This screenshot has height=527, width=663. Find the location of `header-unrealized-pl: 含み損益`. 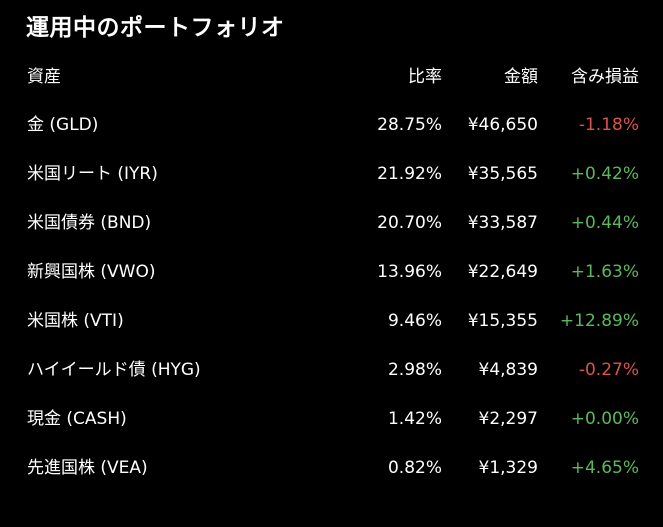

header-unrealized-pl: 含み損益 is located at coordinates (605, 77).